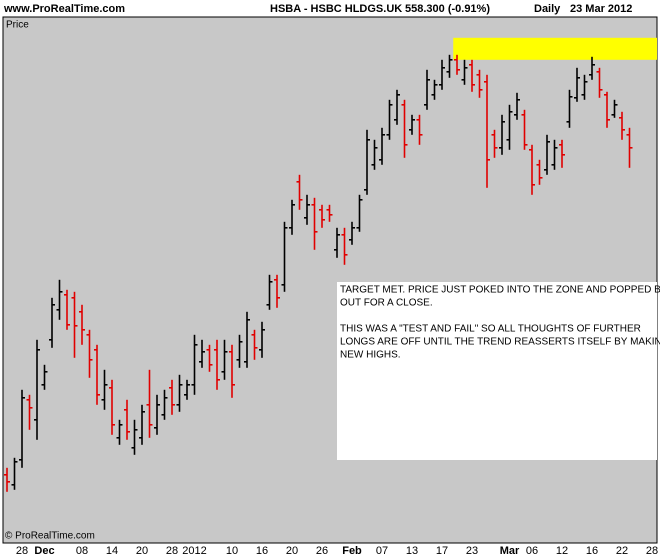 This screenshot has height=558, width=660. I want to click on x-tick-label: 12, so click(562, 551).